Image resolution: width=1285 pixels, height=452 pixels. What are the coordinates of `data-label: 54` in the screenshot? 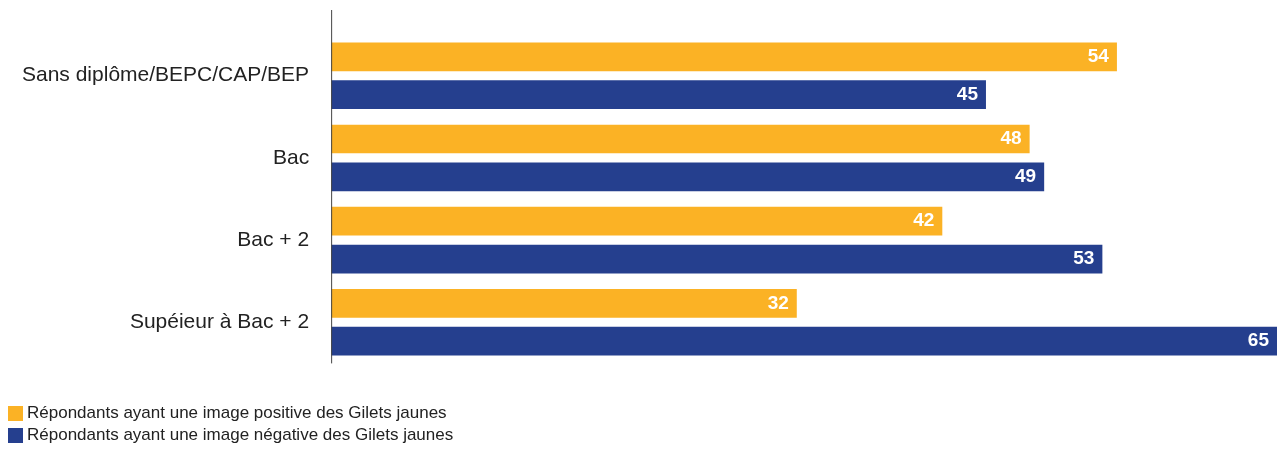 It's located at (1098, 56).